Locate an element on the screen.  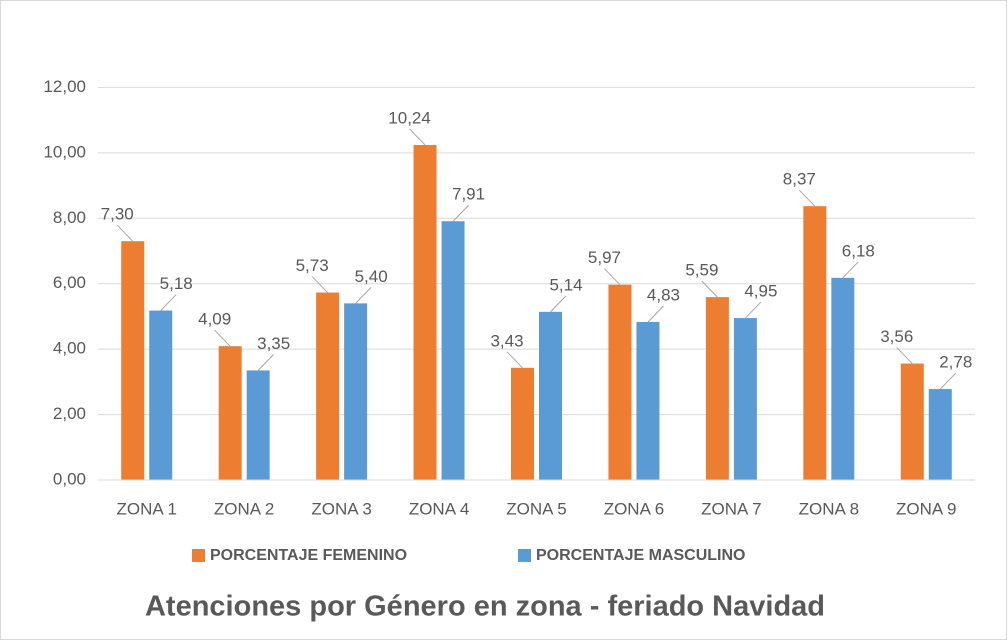
data-label: 4,09 is located at coordinates (214, 319).